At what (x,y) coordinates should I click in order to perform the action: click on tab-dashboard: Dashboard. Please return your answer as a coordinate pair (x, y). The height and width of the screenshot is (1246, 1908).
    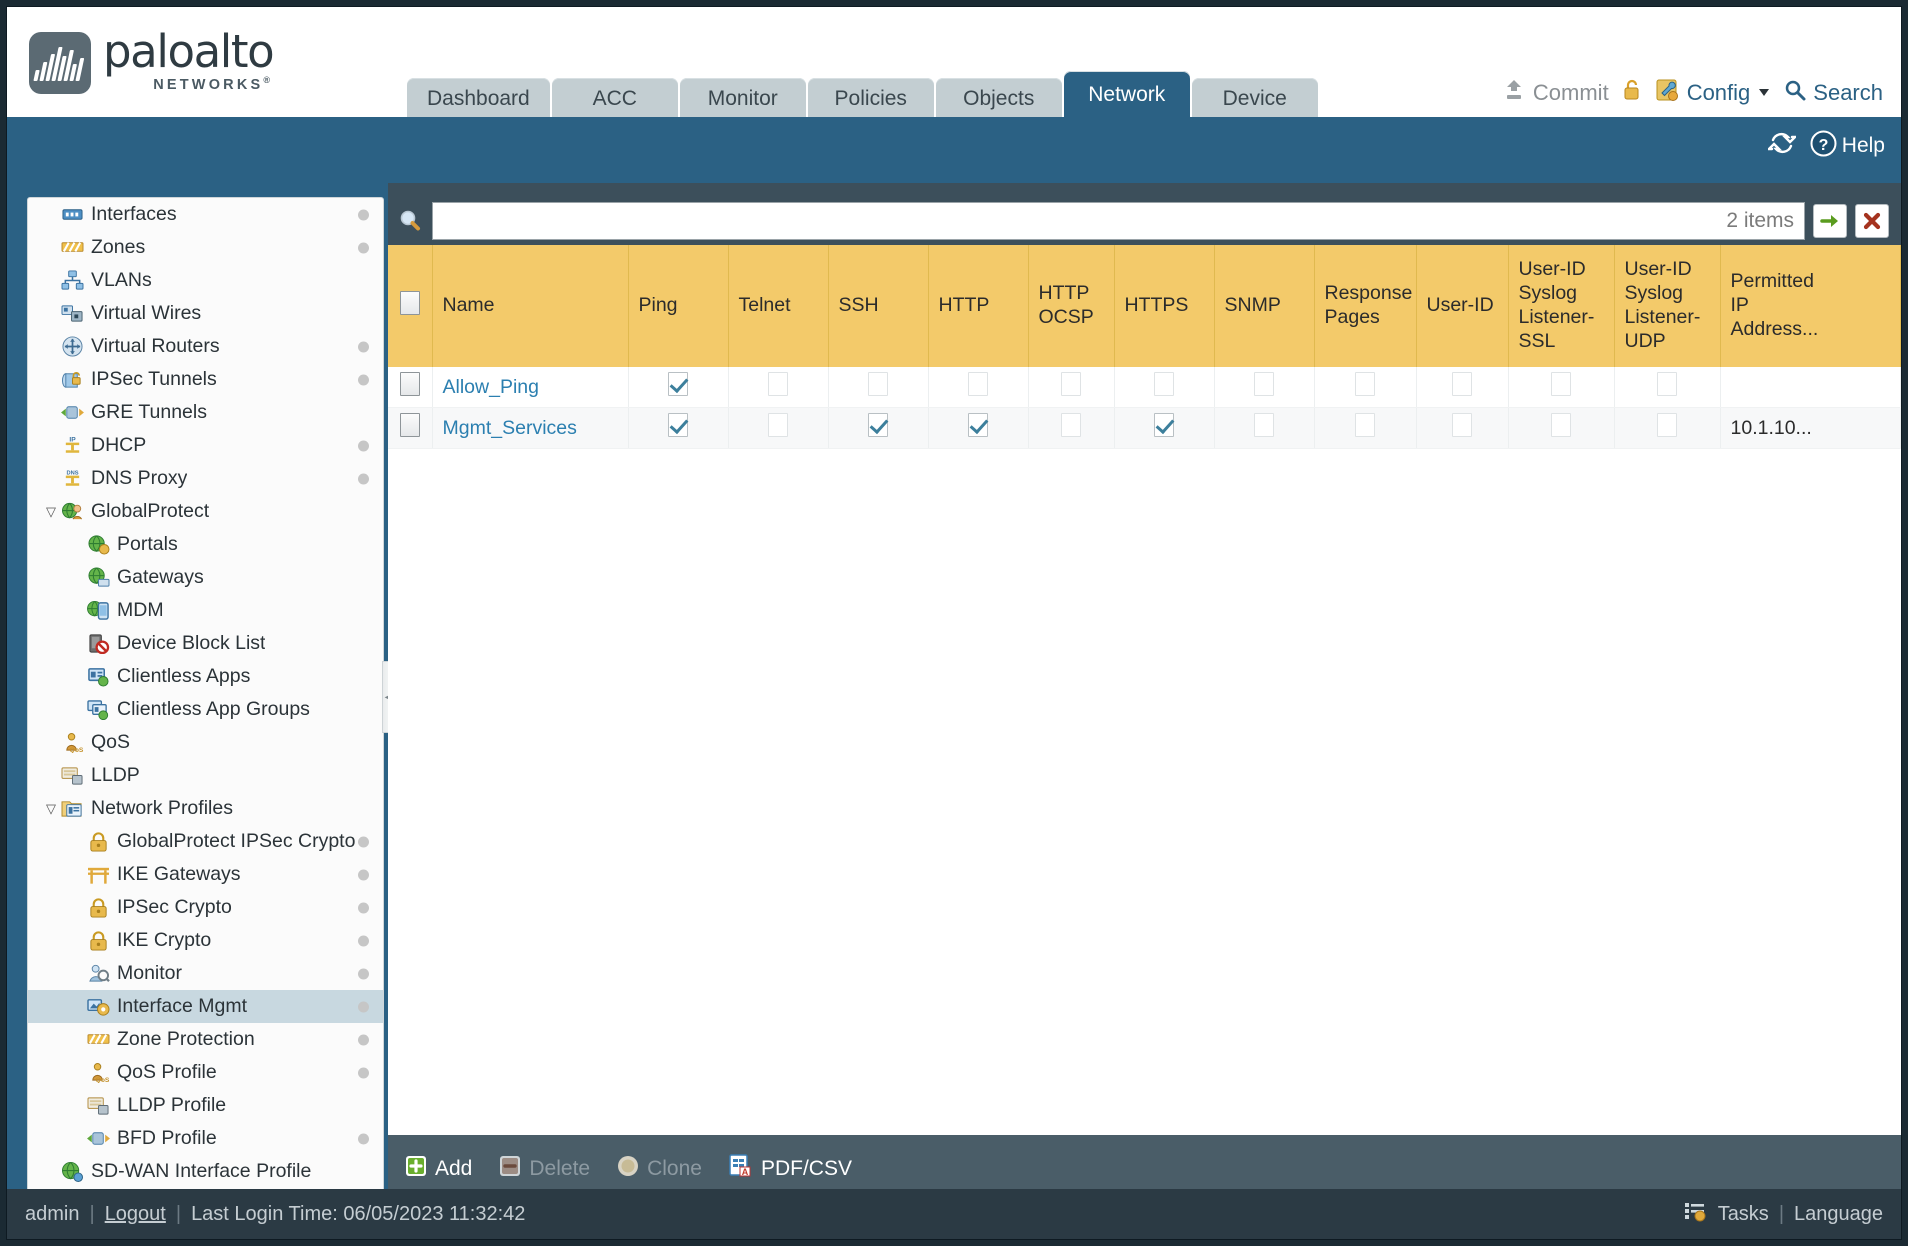
    Looking at the image, I should click on (478, 98).